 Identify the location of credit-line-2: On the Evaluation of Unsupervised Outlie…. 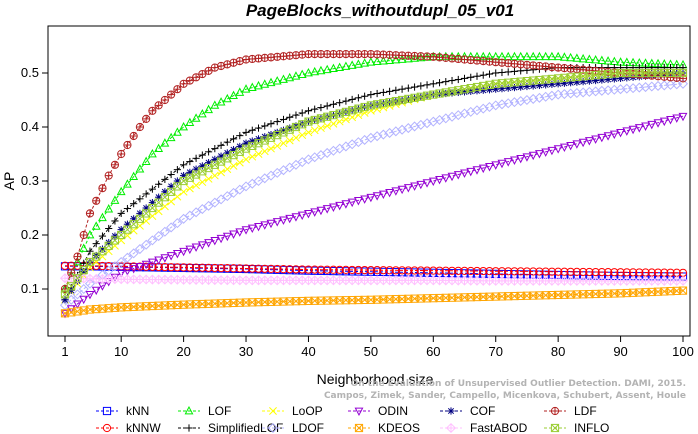
(518, 384).